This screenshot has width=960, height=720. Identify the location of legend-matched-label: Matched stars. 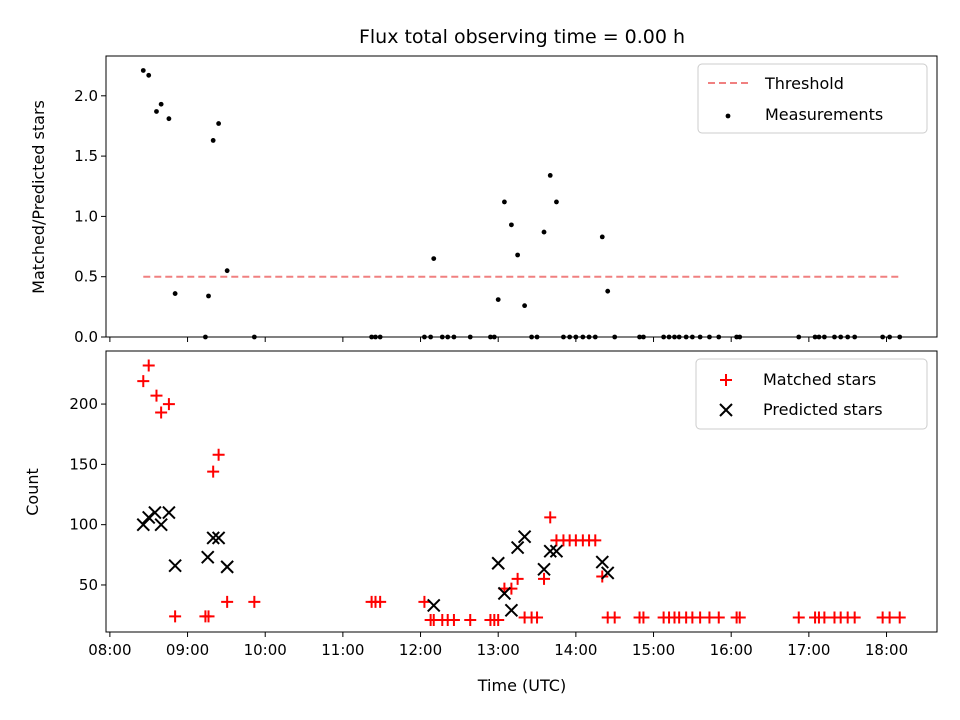
(819, 379).